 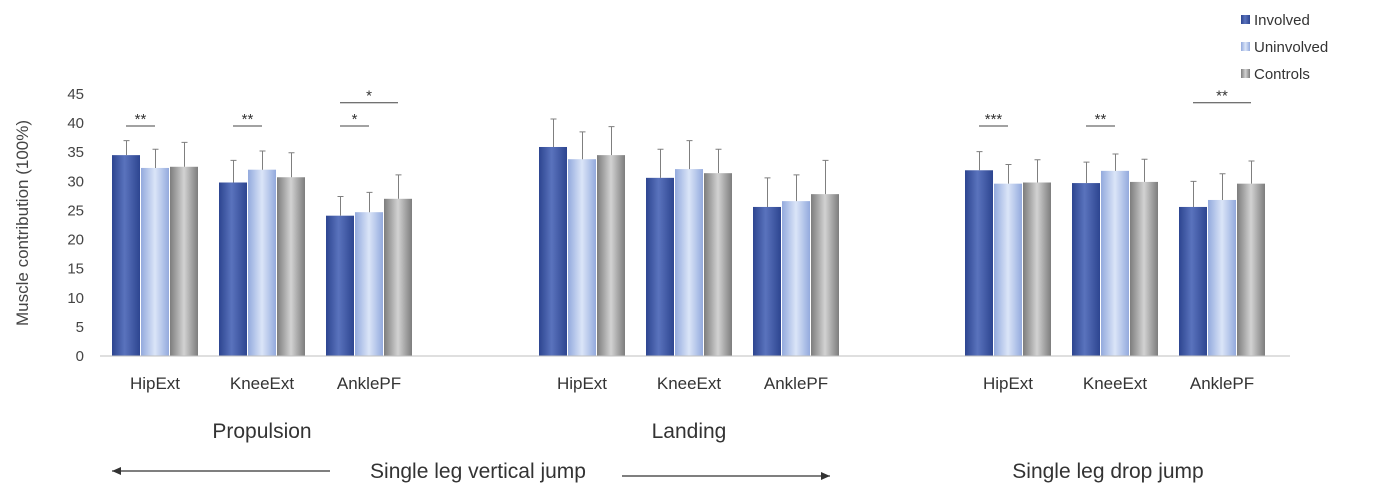 What do you see at coordinates (262, 262) in the screenshot?
I see `bar-propulsion-kneeext-uninvolved` at bounding box center [262, 262].